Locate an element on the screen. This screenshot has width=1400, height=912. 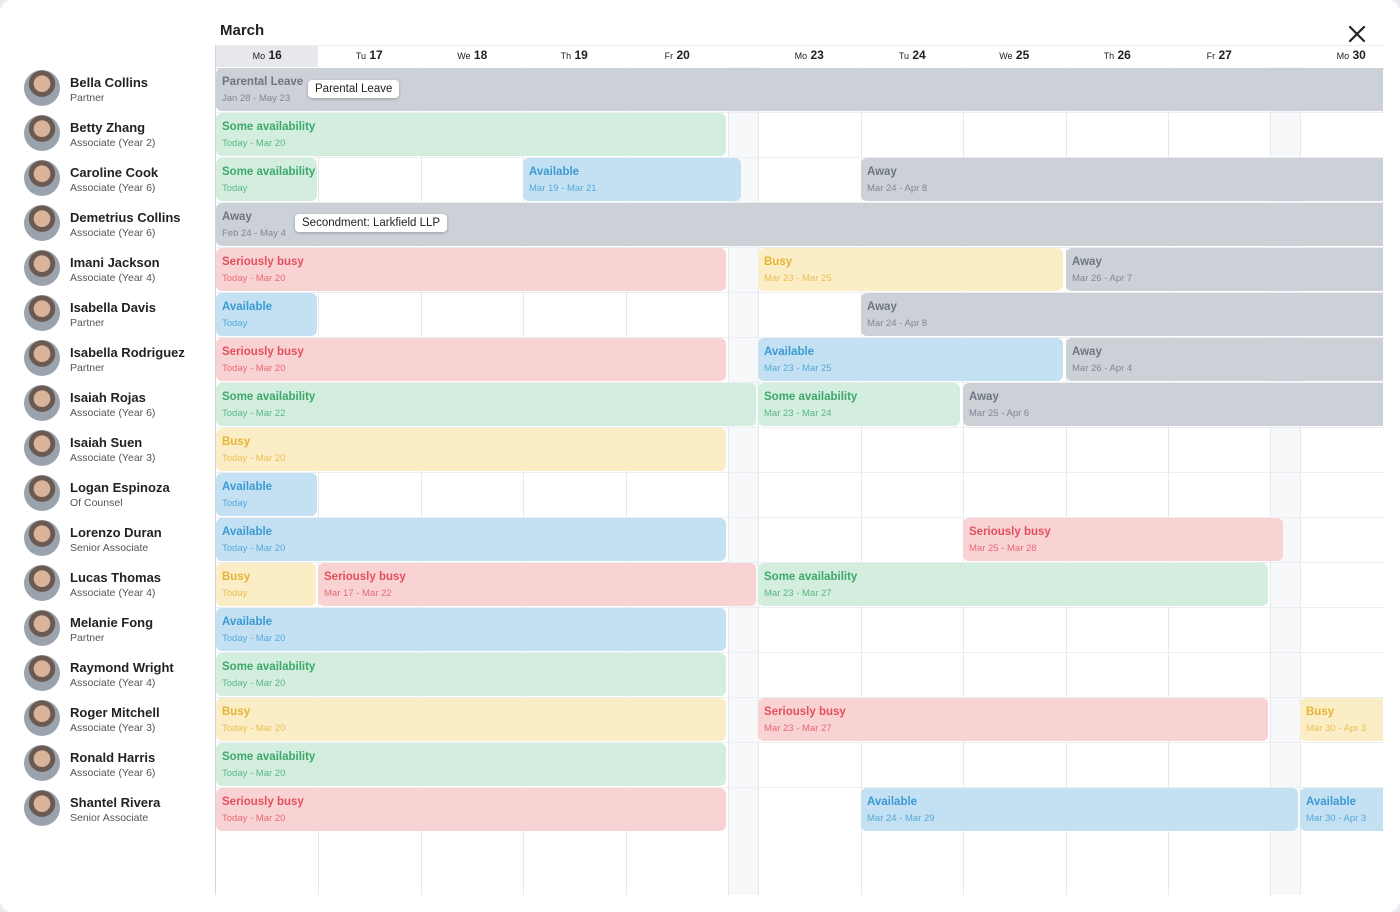
day-number: 24 is located at coordinates (919, 55).